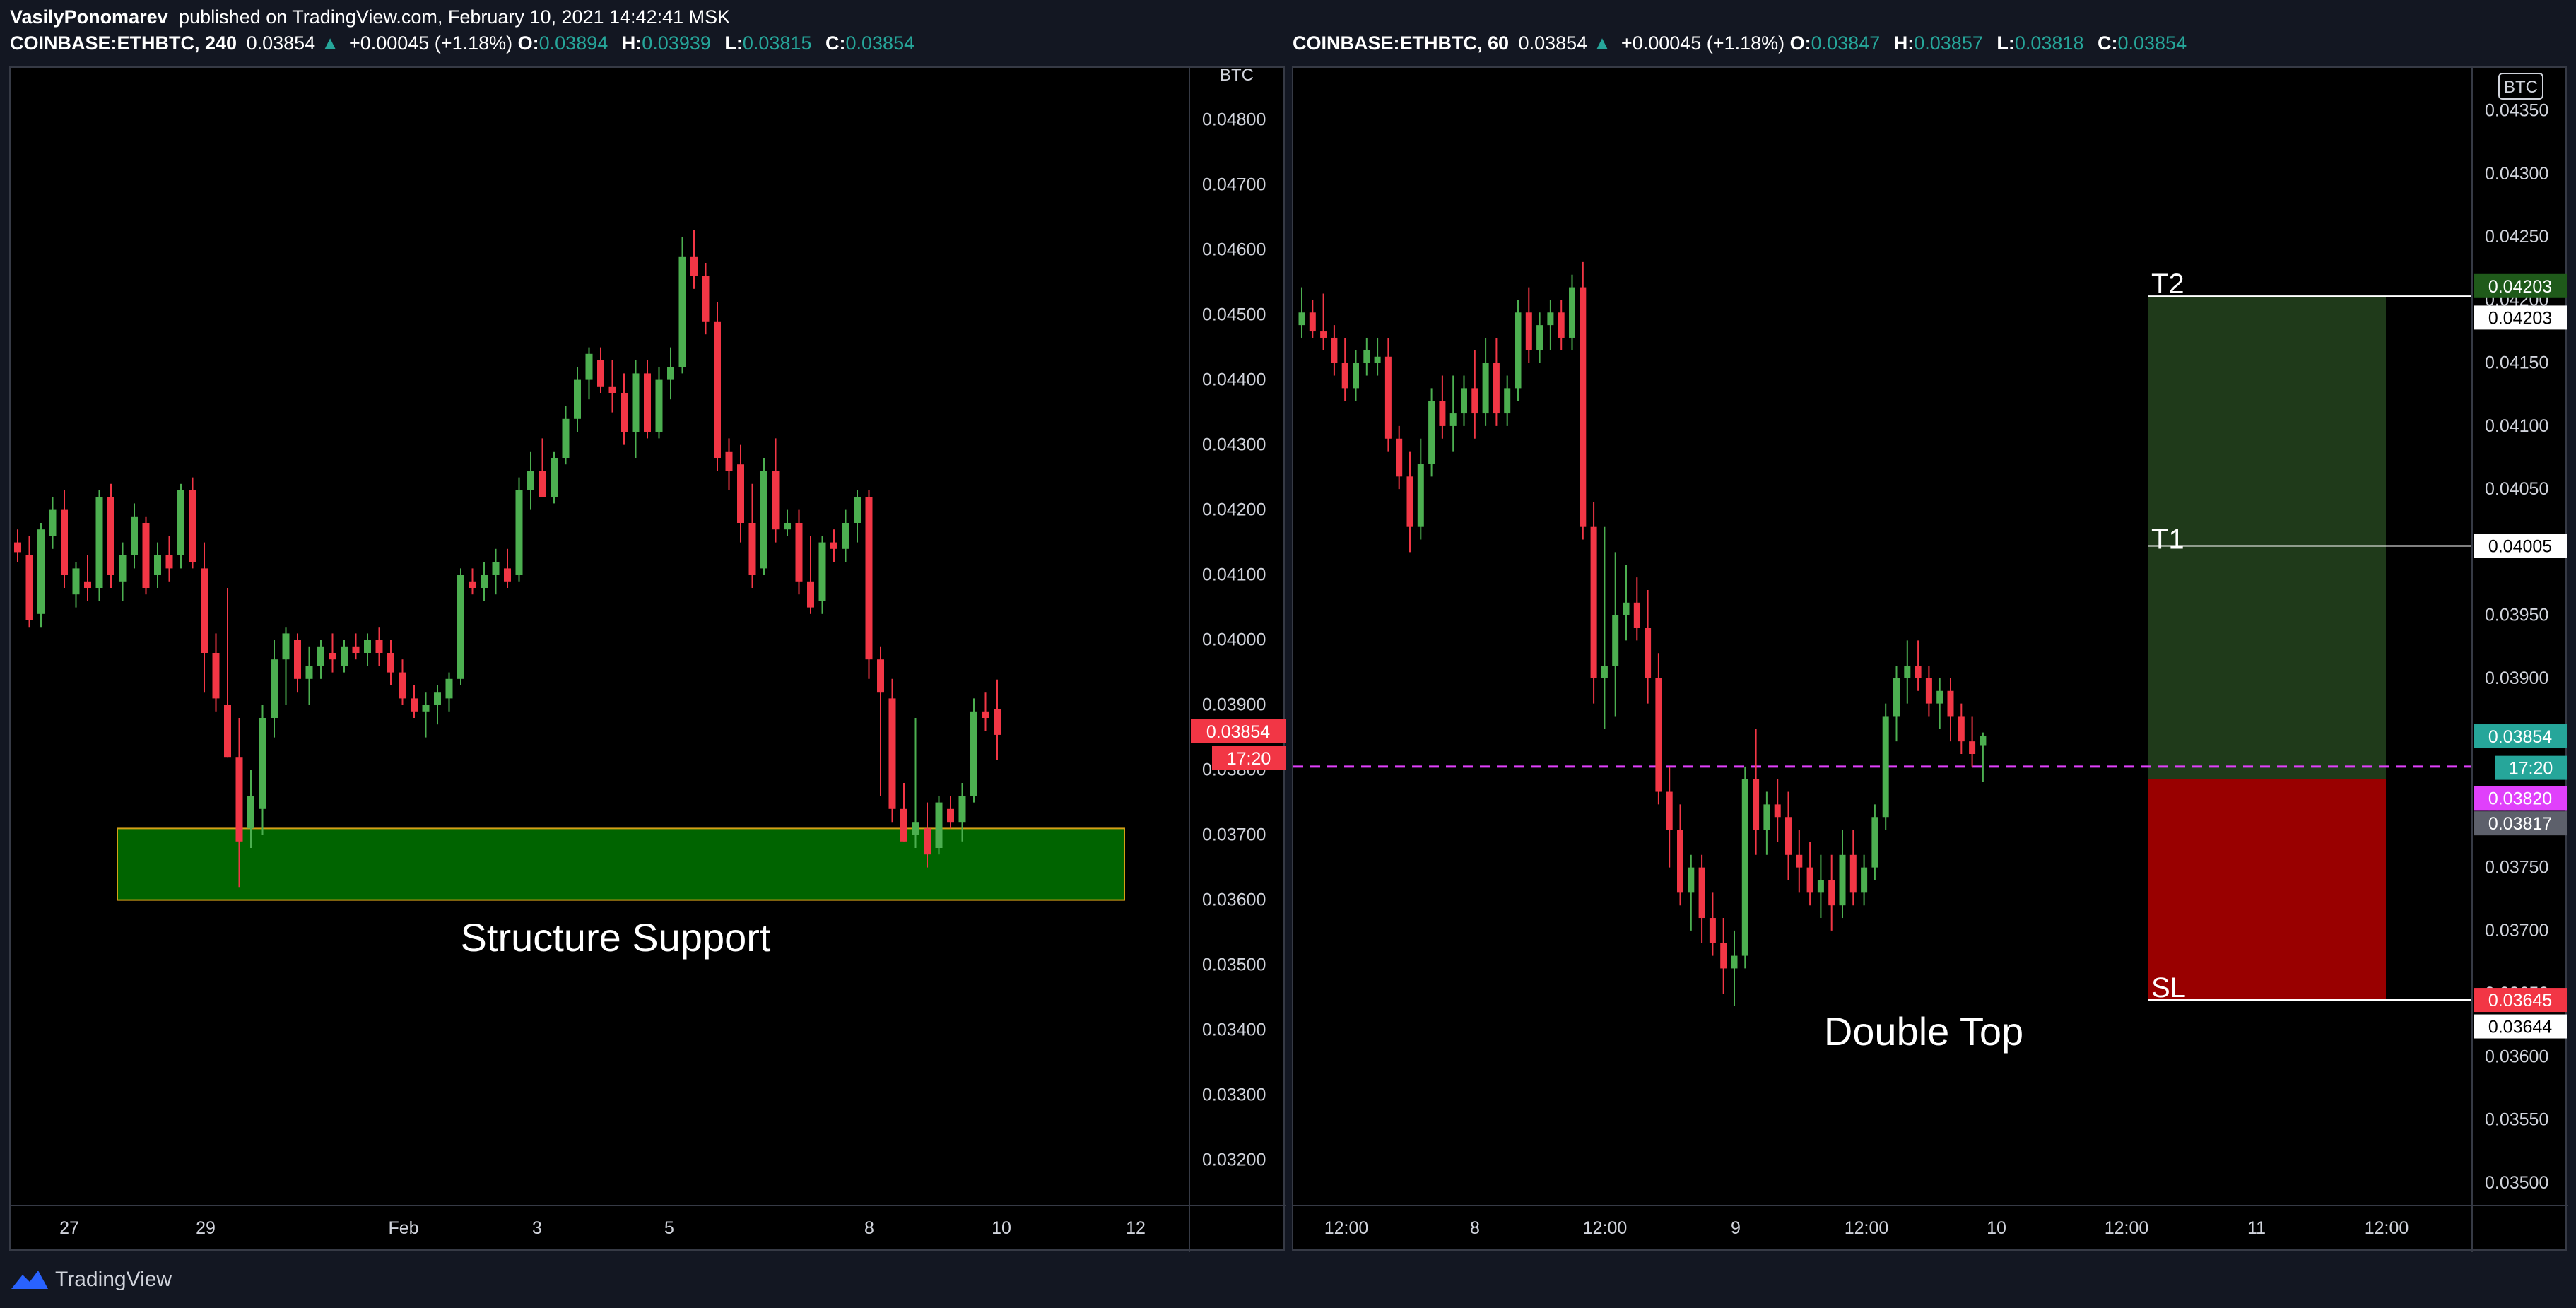  I want to click on left-y-tick: 0.04800, so click(1234, 120).